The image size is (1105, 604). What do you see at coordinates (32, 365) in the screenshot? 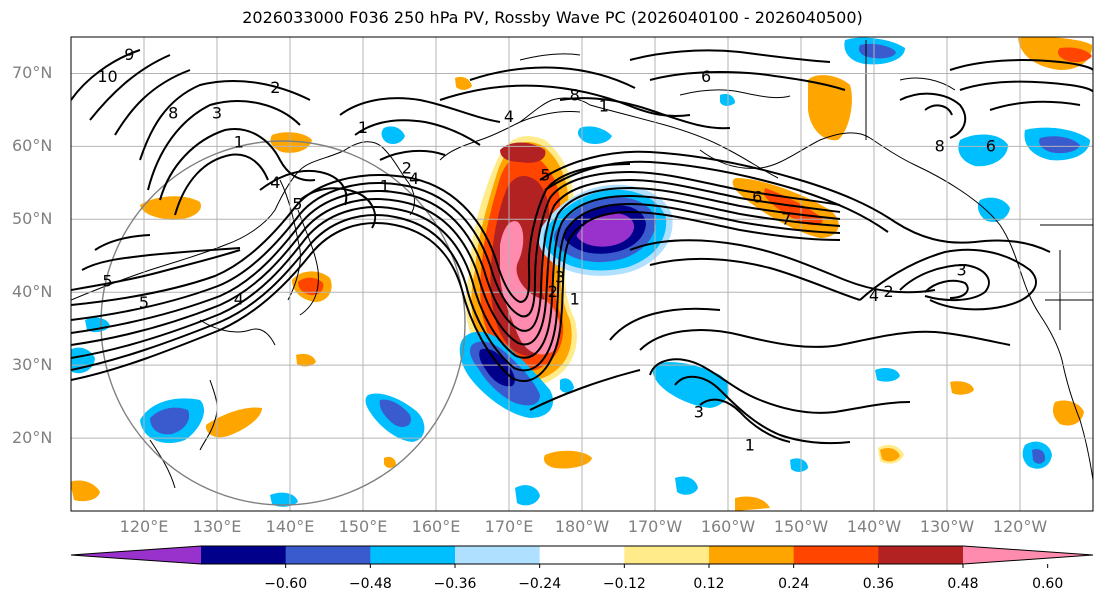
I see `latitude-label: 30°N` at bounding box center [32, 365].